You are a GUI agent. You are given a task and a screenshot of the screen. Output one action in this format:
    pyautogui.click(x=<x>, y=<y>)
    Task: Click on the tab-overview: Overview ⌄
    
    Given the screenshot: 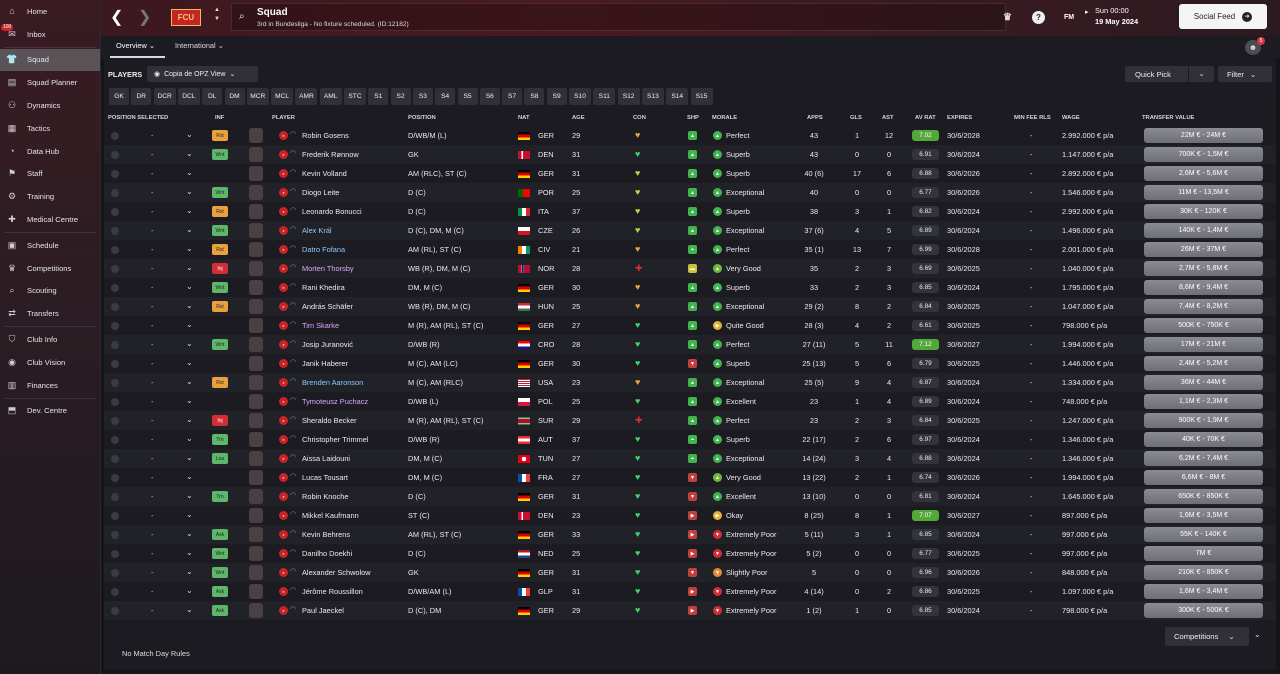 What is the action you would take?
    pyautogui.click(x=136, y=45)
    